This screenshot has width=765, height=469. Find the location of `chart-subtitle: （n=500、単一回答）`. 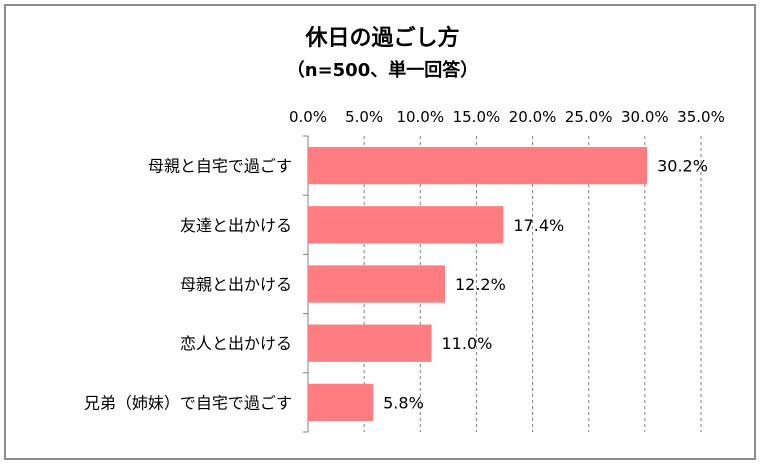

chart-subtitle: （n=500、単一回答） is located at coordinates (382, 70).